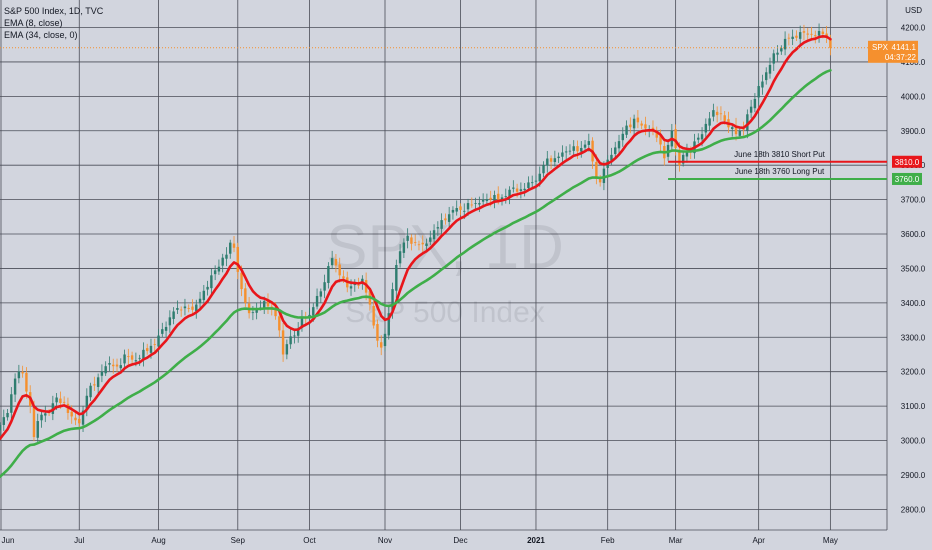 Image resolution: width=932 pixels, height=550 pixels. I want to click on time-axis: Jun Jul Aug Sep Oct Nov Dec 2021 Feb Mar Apr May, so click(420, 540).